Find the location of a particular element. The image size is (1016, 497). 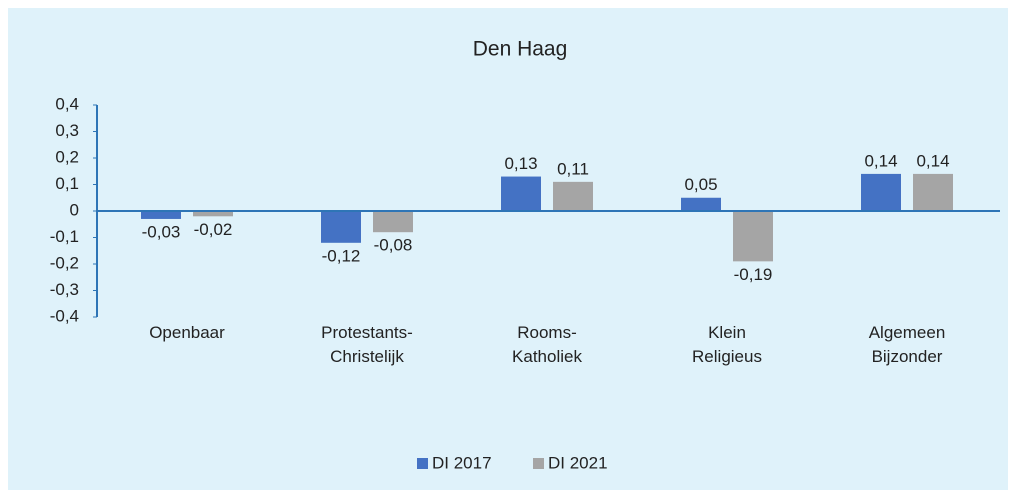

data-label: -0,12 is located at coordinates (341, 255).